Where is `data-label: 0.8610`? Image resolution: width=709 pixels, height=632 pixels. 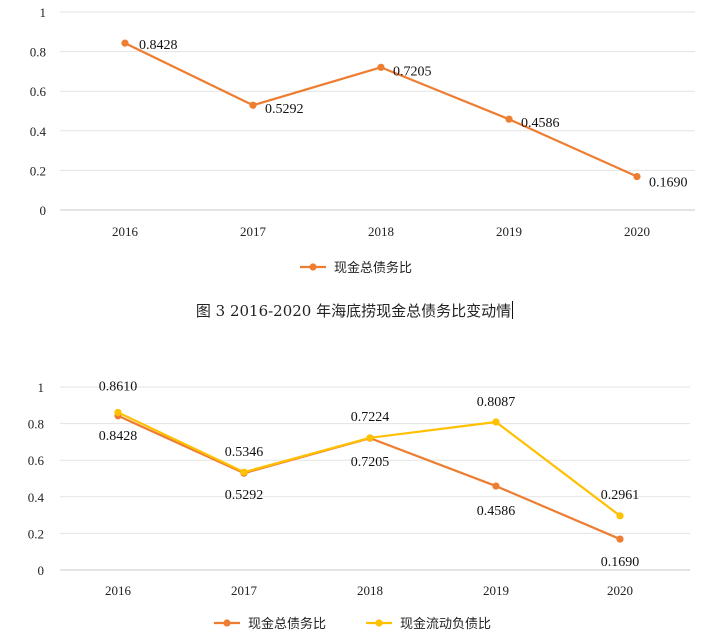 data-label: 0.8610 is located at coordinates (118, 386).